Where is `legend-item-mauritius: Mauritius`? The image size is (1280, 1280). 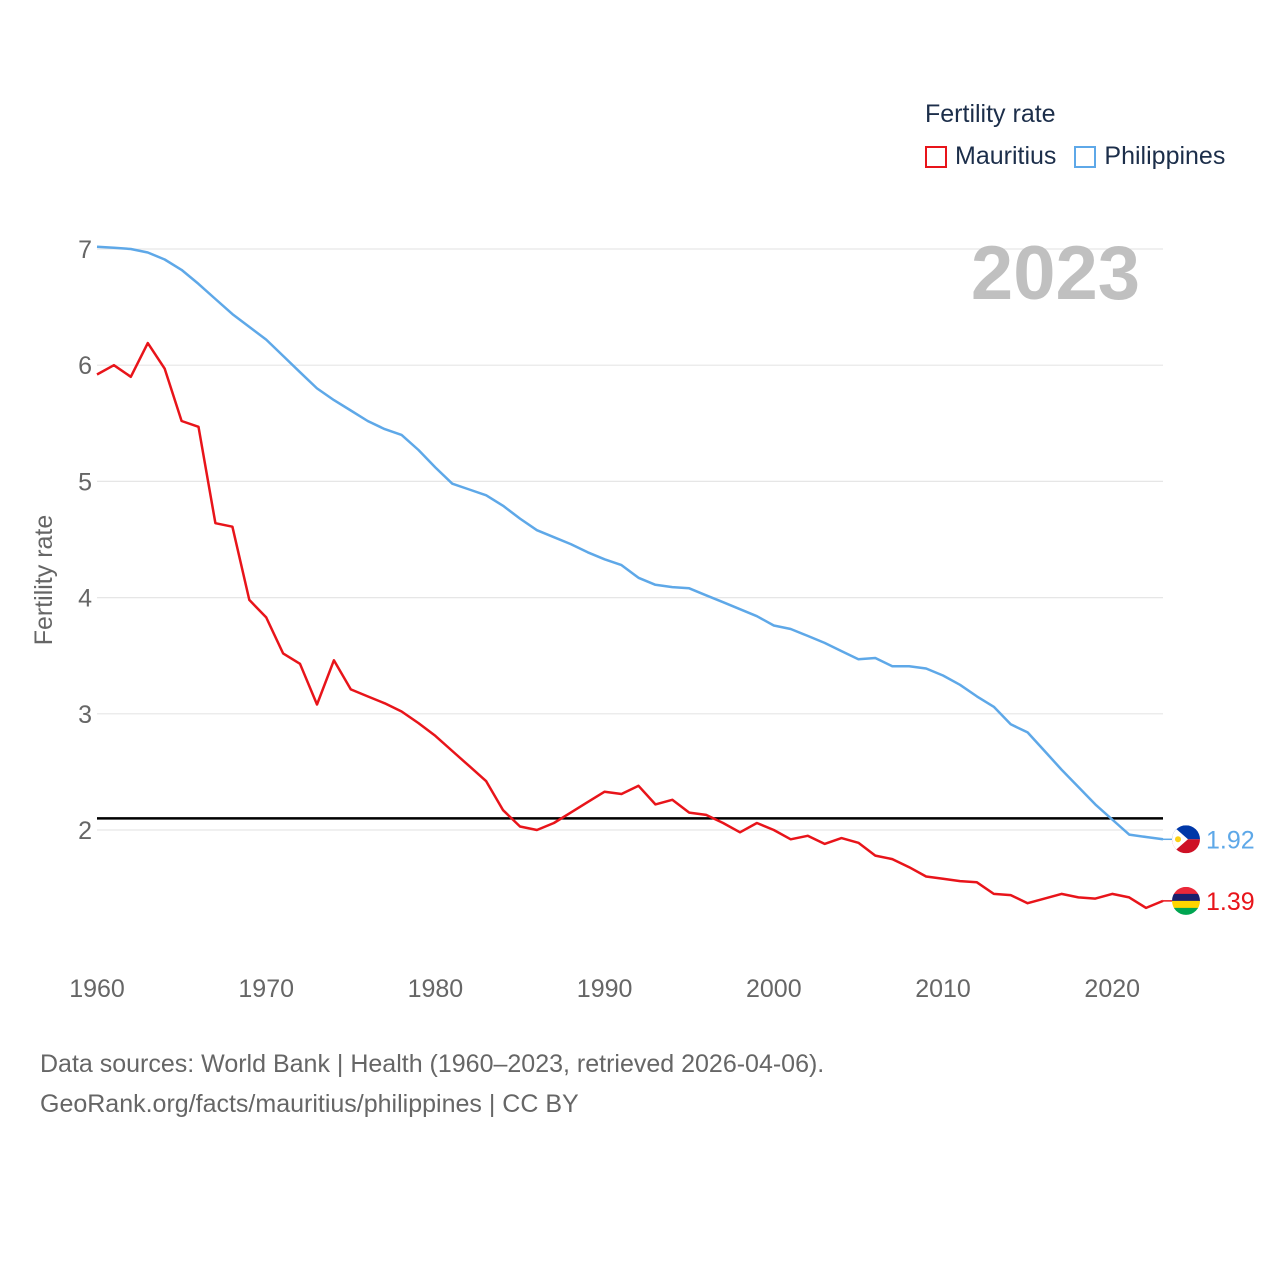
legend-item-mauritius: Mauritius is located at coordinates (990, 156).